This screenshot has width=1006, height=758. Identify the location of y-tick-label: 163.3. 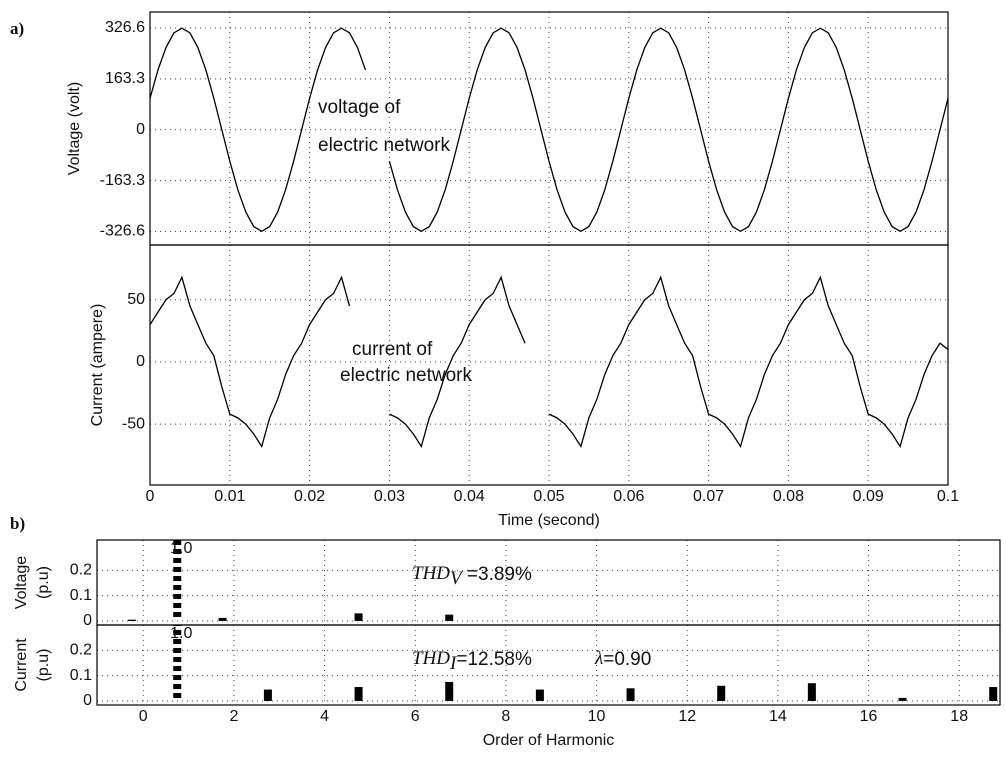
(125, 78).